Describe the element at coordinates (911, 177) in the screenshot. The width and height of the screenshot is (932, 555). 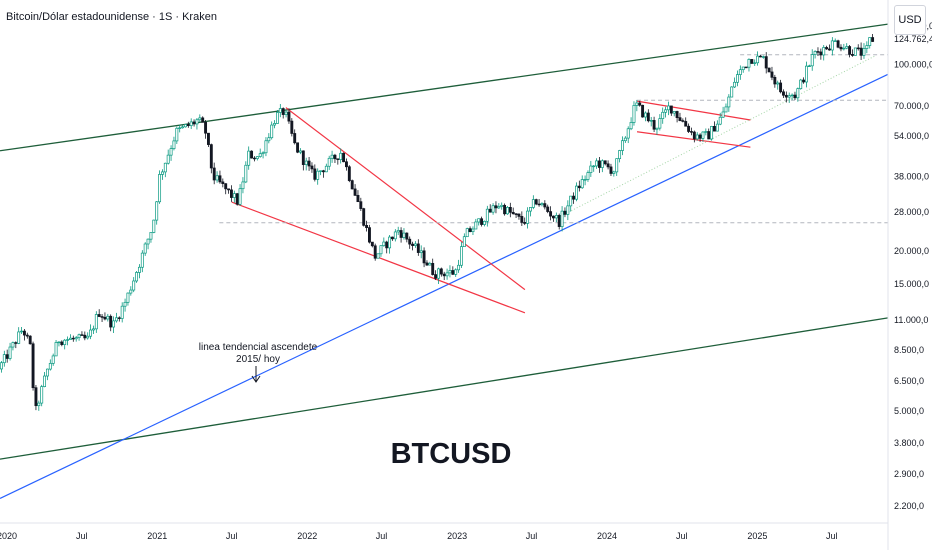
I see `price-tick-label: 38.000,0` at that location.